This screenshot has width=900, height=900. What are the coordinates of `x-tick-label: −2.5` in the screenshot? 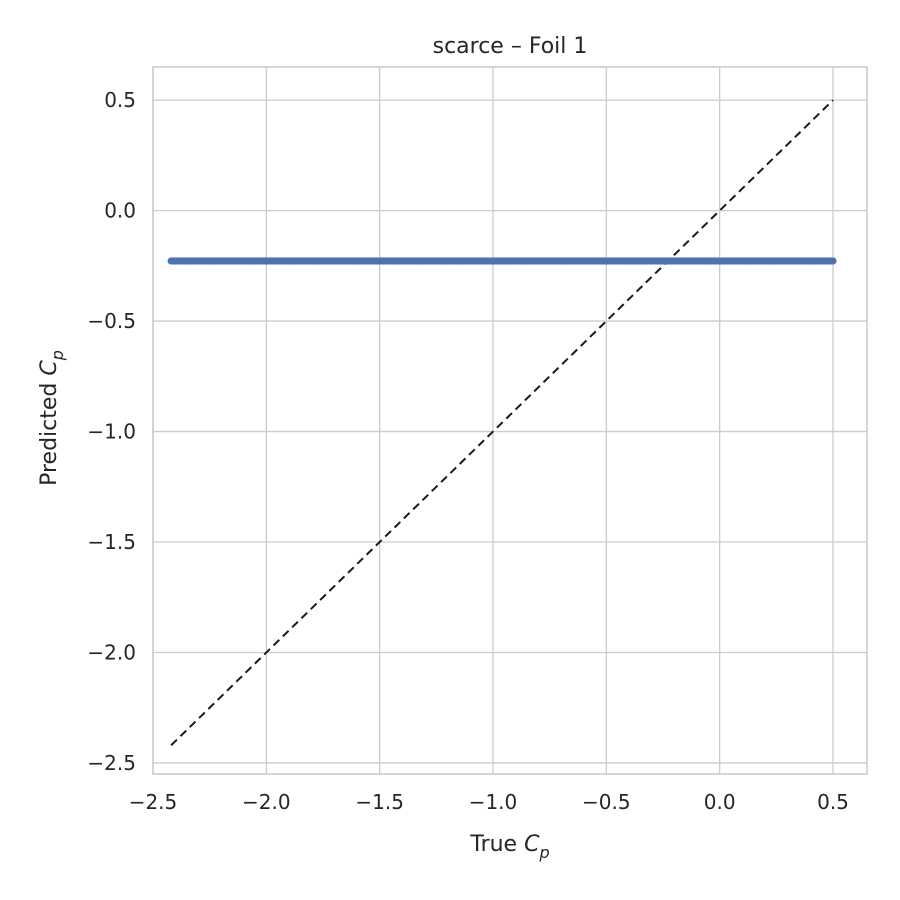 It's located at (153, 802).